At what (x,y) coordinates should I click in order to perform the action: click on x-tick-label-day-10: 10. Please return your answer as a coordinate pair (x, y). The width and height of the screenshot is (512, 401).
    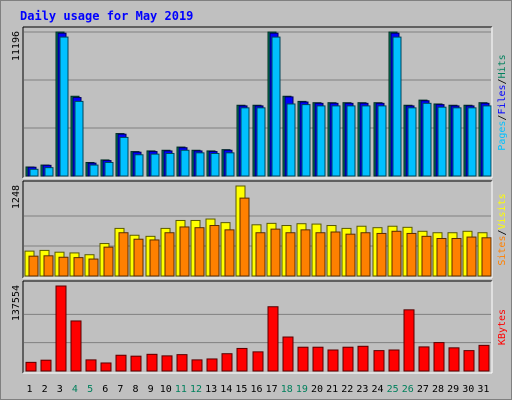
    Looking at the image, I should click on (166, 389).